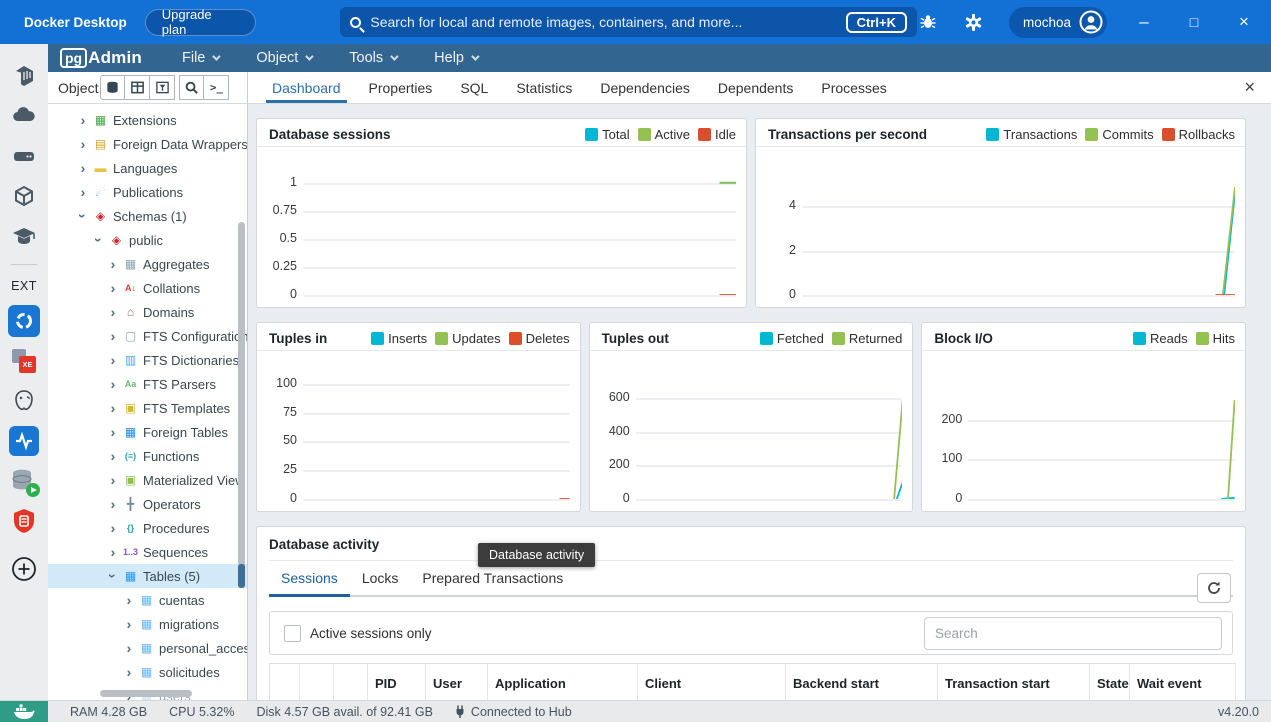 Image resolution: width=1271 pixels, height=722 pixels. Describe the element at coordinates (24, 481) in the screenshot. I see `database-runner-extension-icon` at that location.